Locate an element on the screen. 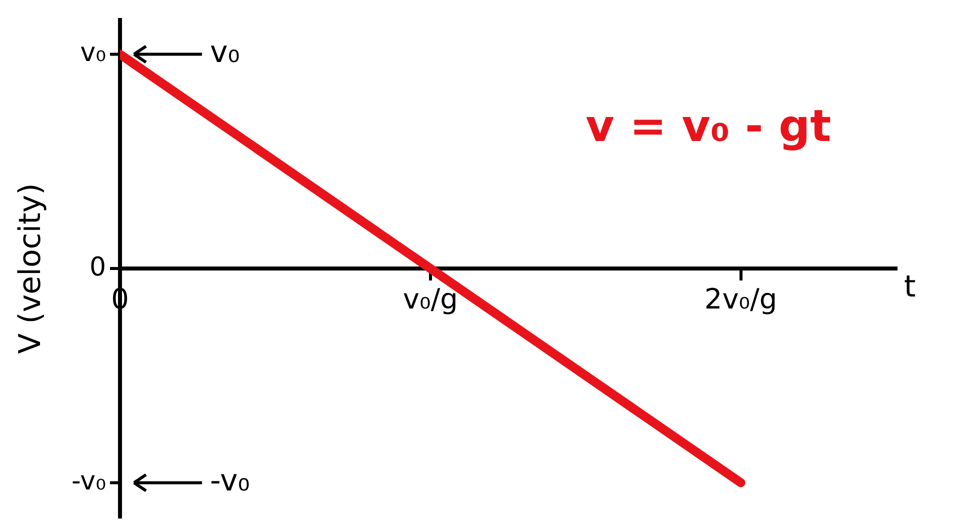  y-axis-title: V (velocity) is located at coordinates (30, 268).